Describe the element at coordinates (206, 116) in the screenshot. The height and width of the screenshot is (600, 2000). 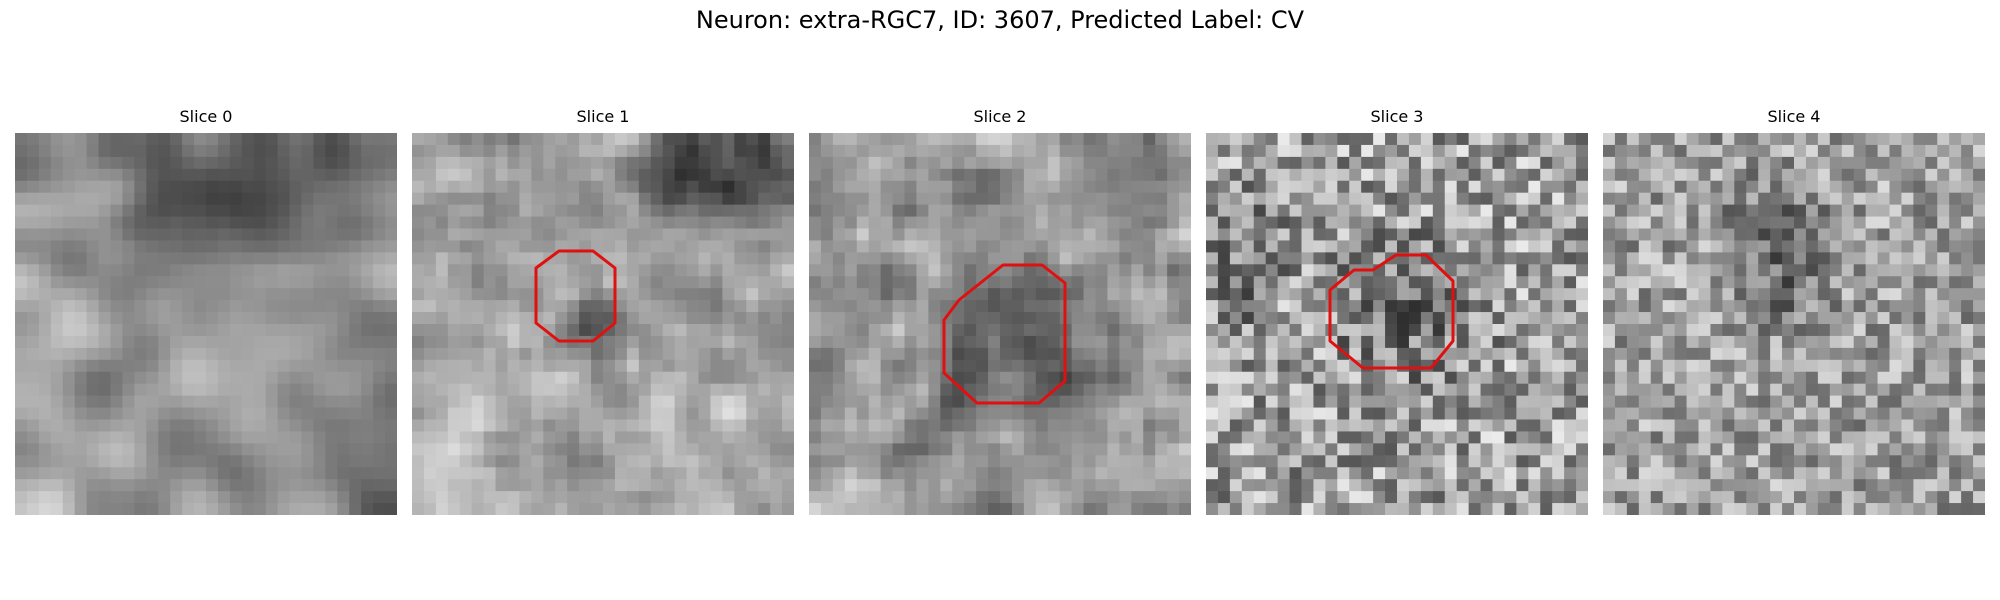
I see `slice-title: Slice 0` at that location.